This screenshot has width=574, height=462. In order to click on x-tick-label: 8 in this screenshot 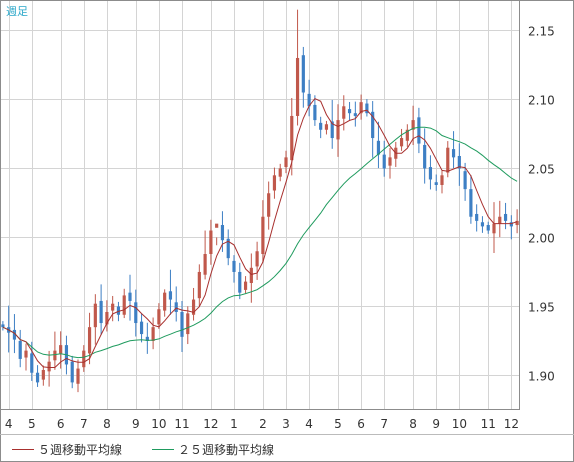, I will do `click(107, 424)`.